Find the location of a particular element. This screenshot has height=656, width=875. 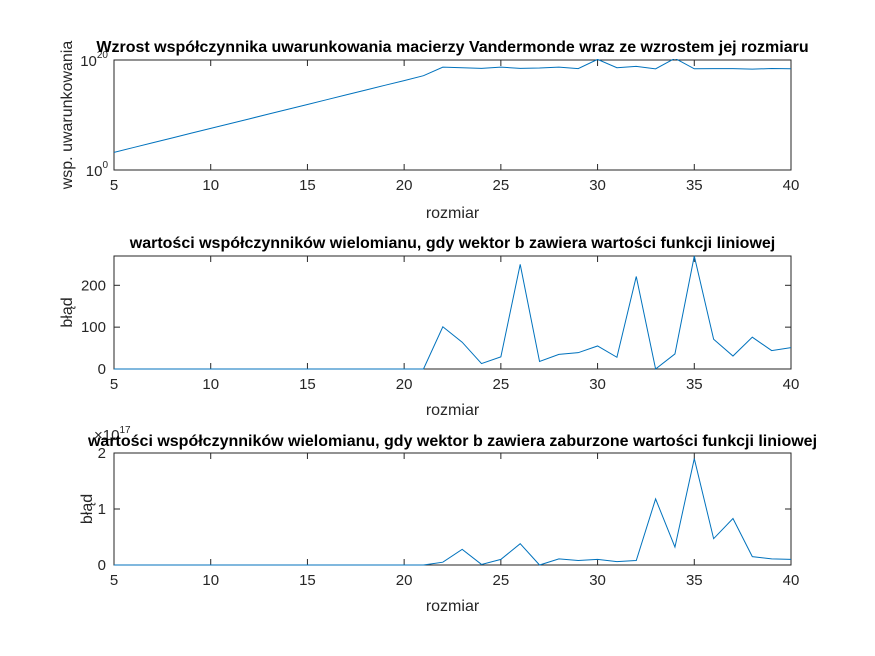

y-axis-multiplier: ×10¹⁷ is located at coordinates (112, 434).